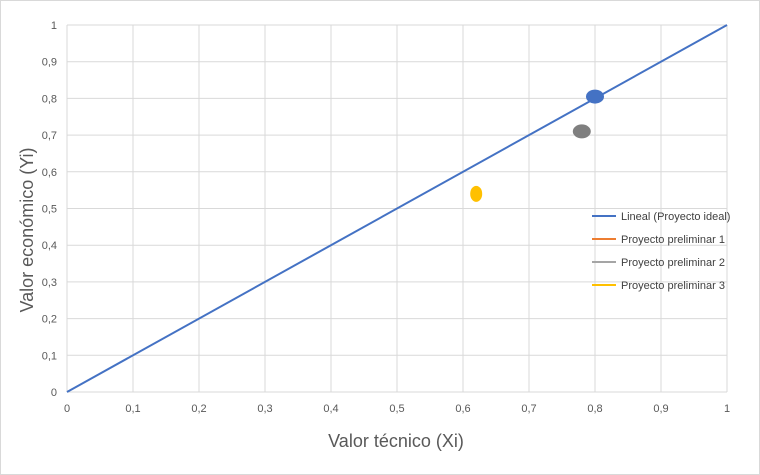  What do you see at coordinates (49, 99) in the screenshot?
I see `y-tick-label: 0,8` at bounding box center [49, 99].